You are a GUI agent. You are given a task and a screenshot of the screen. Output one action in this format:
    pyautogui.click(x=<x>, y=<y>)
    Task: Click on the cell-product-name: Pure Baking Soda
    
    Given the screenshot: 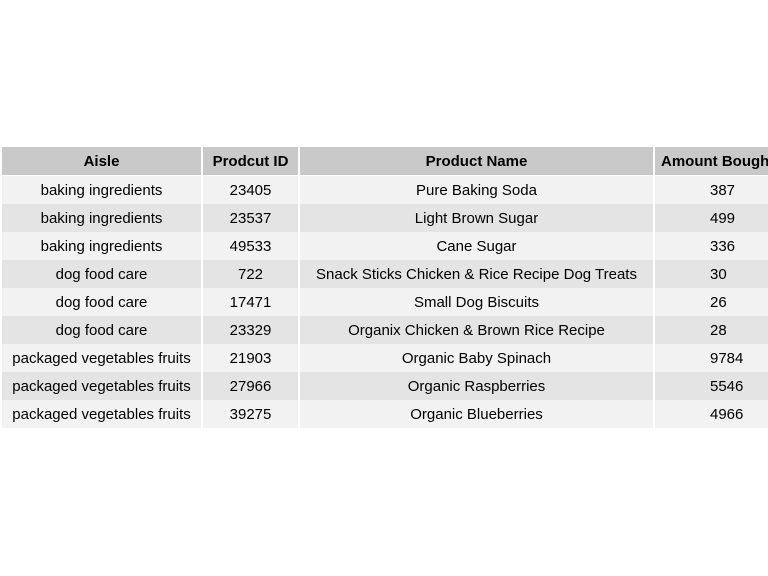 What is the action you would take?
    pyautogui.click(x=477, y=190)
    